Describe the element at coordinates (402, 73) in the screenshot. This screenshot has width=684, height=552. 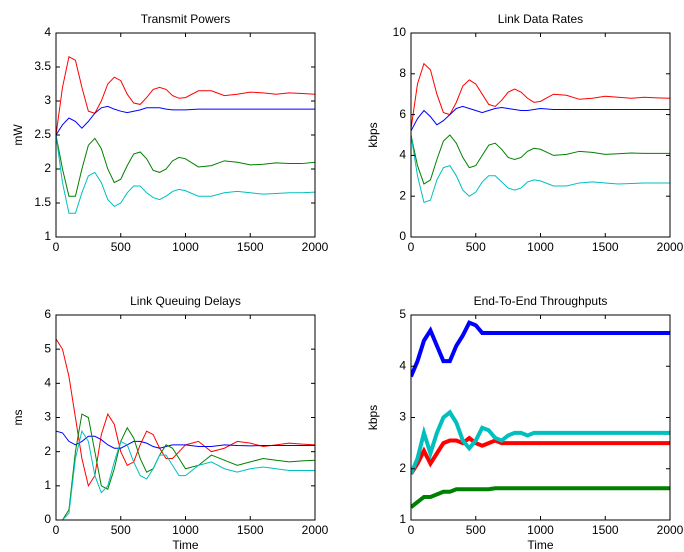
I see `y-tick-label: 8` at that location.